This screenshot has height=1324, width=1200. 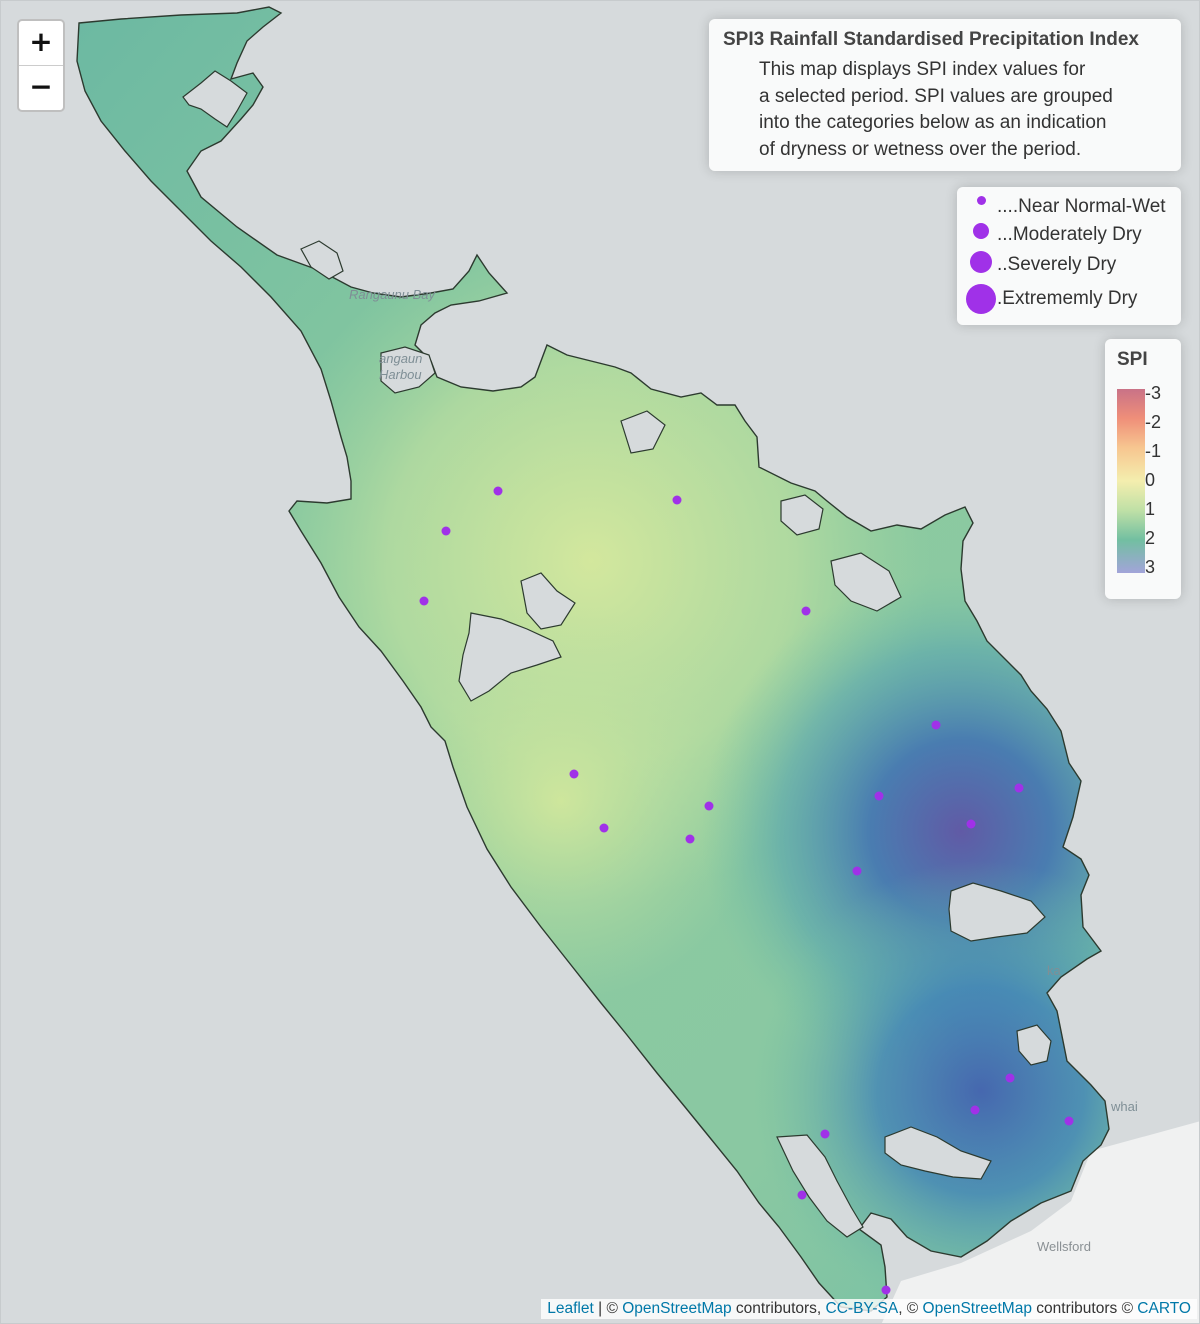 What do you see at coordinates (910, 1308) in the screenshot?
I see `attribution-text: , ©` at bounding box center [910, 1308].